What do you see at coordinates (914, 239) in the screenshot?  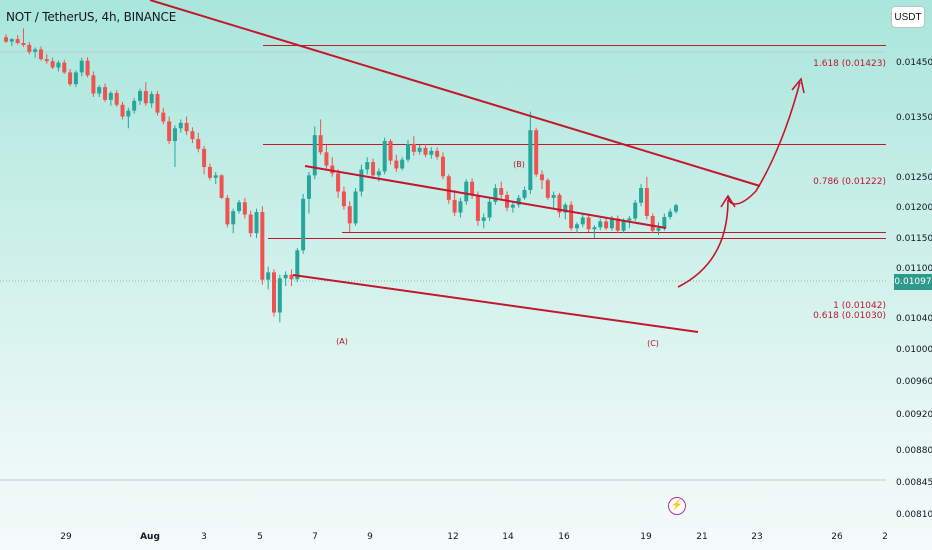 I see `y-tick-label: 0.01150` at bounding box center [914, 239].